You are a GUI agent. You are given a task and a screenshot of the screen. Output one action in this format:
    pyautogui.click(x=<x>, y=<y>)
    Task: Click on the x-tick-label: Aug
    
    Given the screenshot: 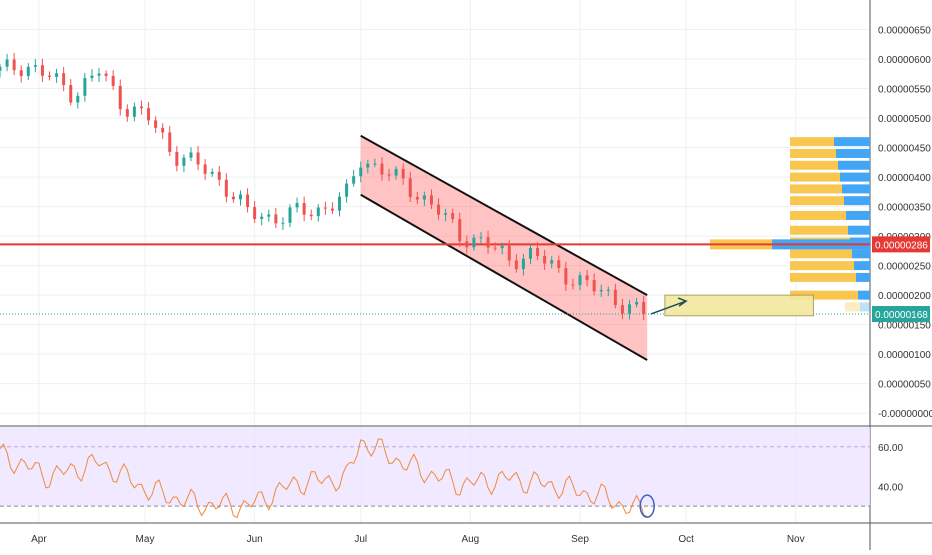 What is the action you would take?
    pyautogui.click(x=470, y=539)
    